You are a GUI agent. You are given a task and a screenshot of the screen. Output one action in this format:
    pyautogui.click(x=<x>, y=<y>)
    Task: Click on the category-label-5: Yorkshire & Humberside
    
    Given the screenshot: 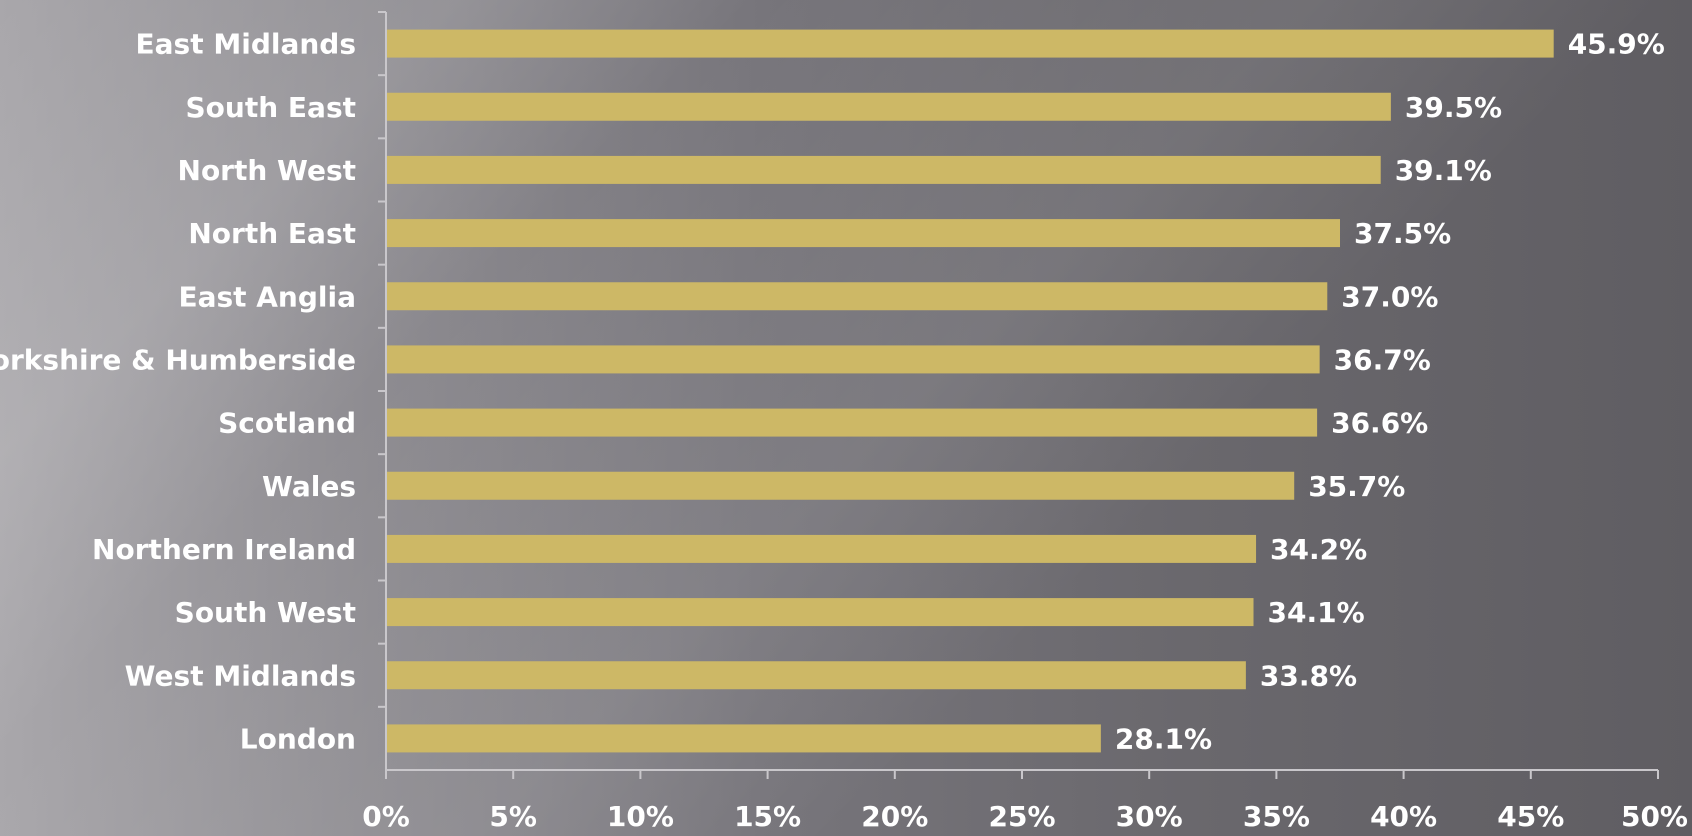 What is the action you would take?
    pyautogui.click(x=178, y=359)
    